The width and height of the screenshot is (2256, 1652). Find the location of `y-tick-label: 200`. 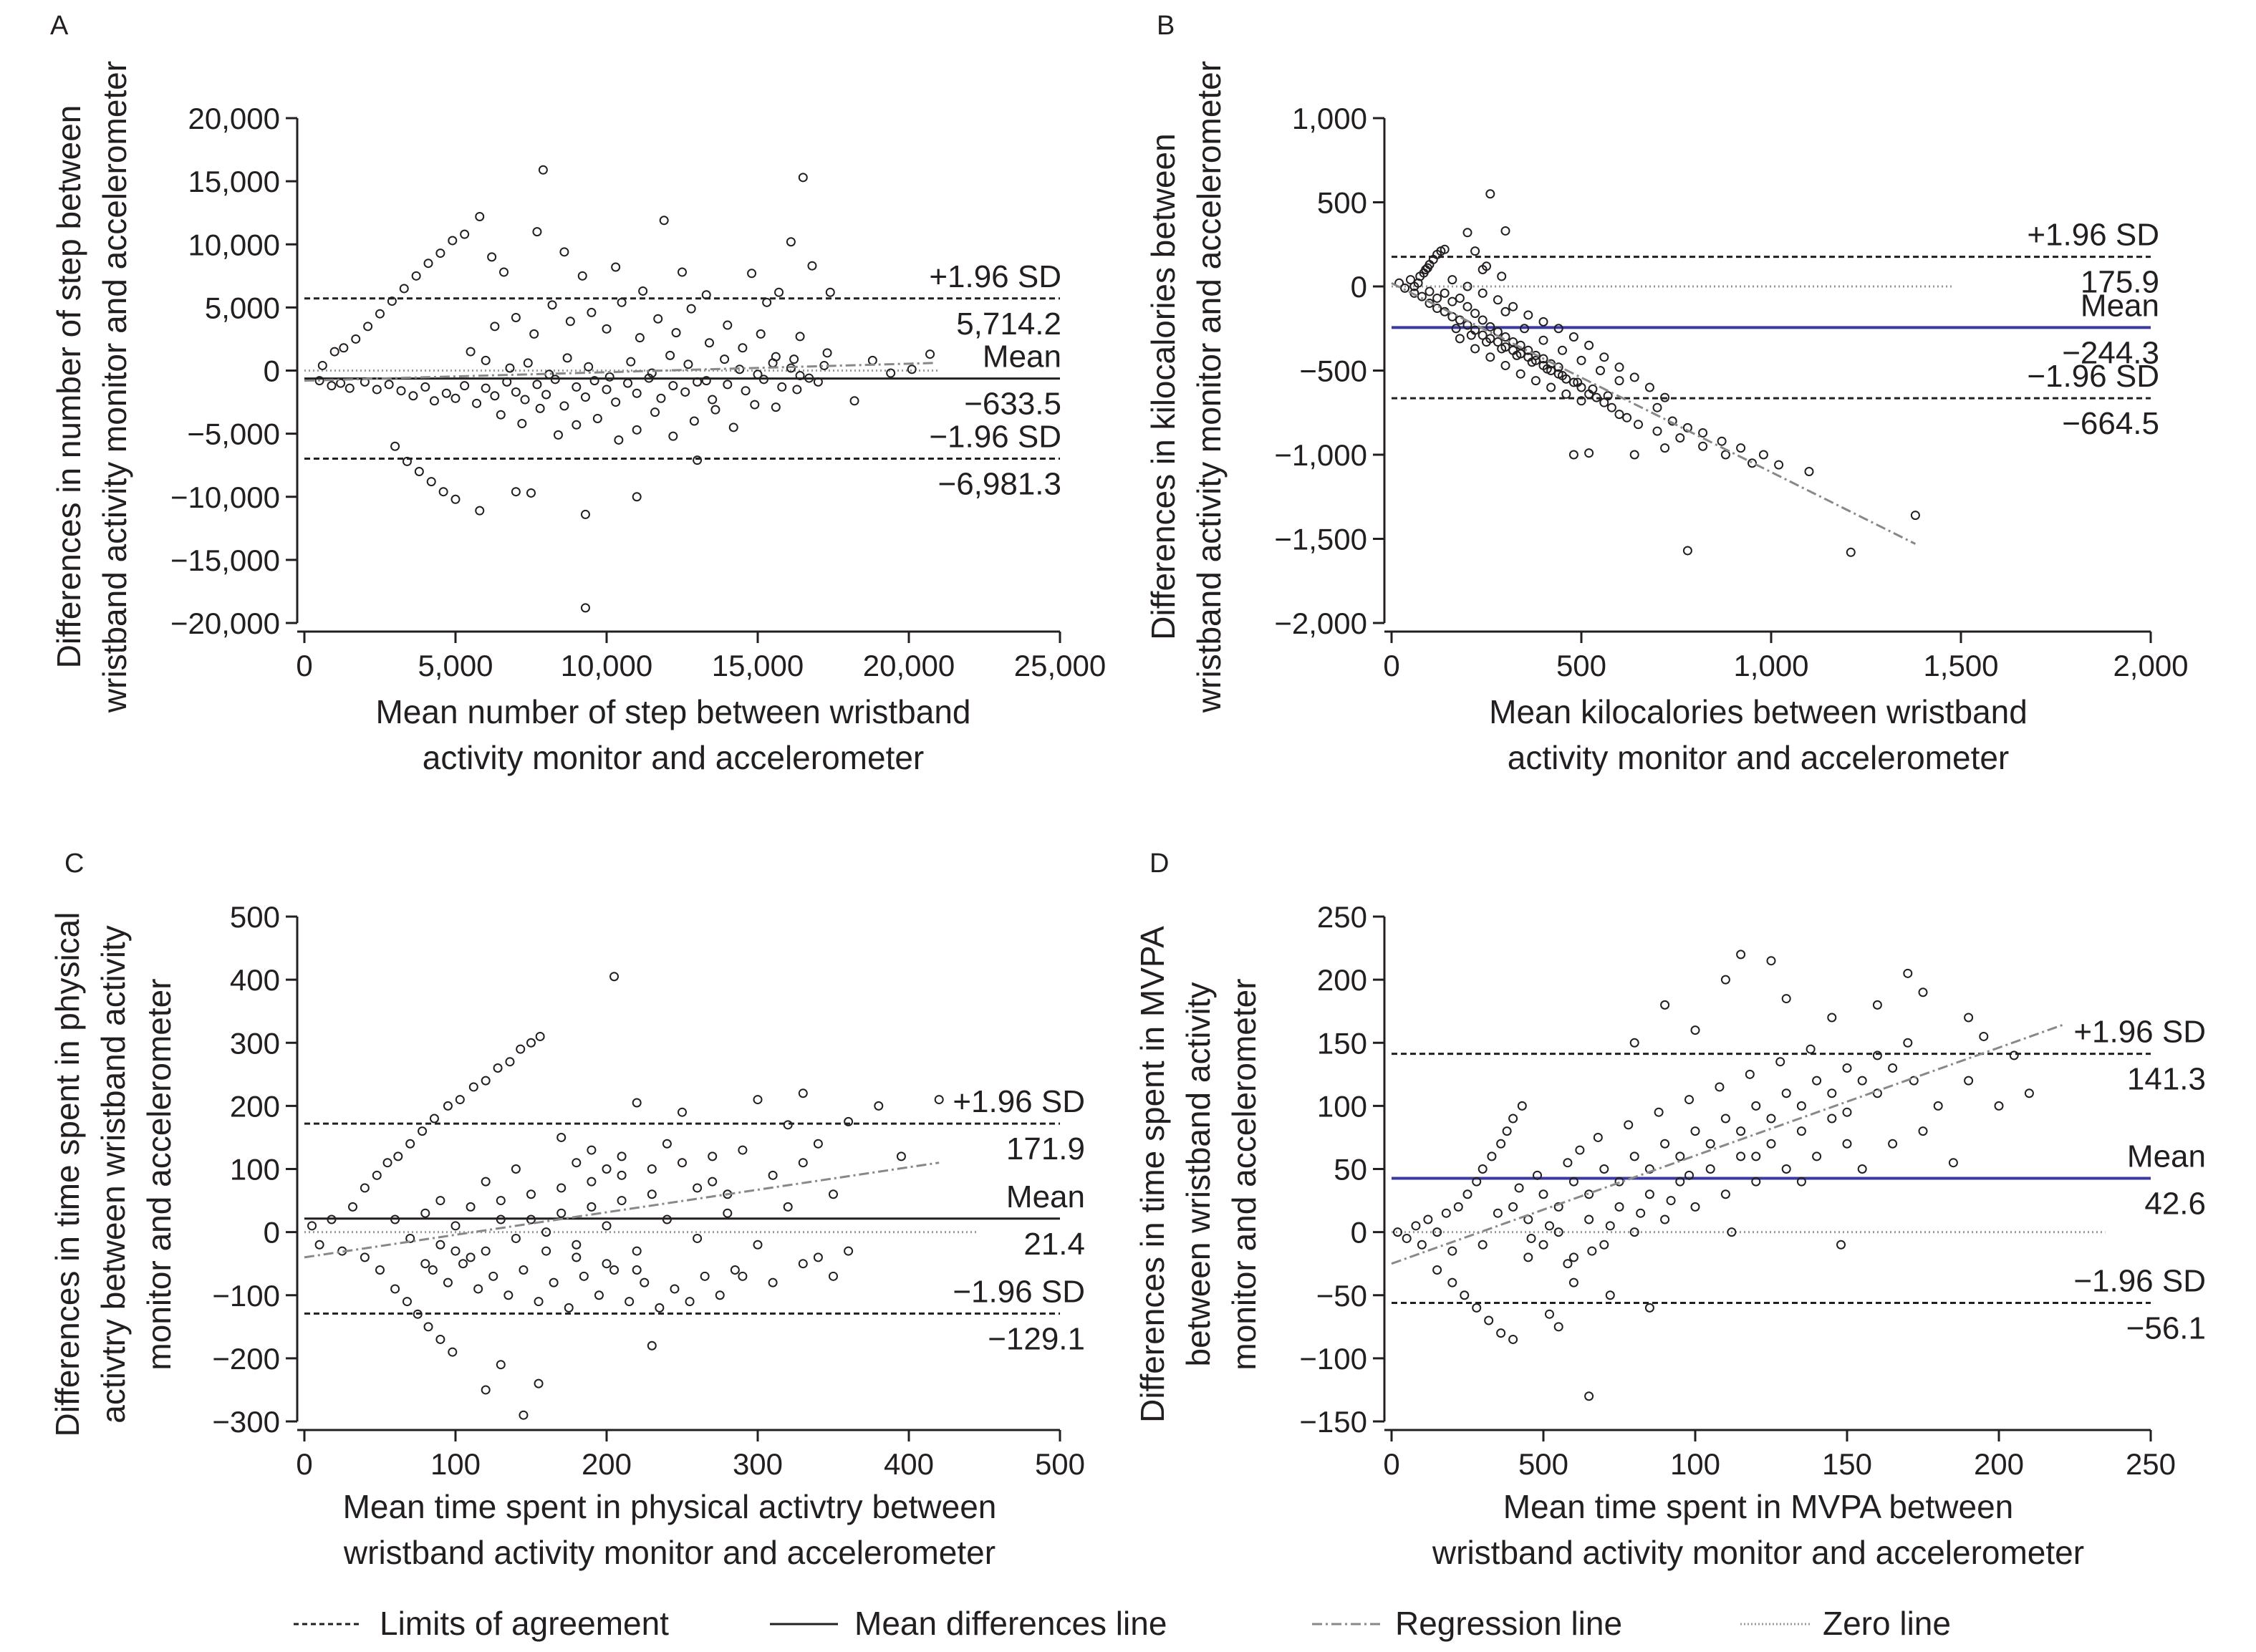

y-tick-label: 200 is located at coordinates (255, 1106).